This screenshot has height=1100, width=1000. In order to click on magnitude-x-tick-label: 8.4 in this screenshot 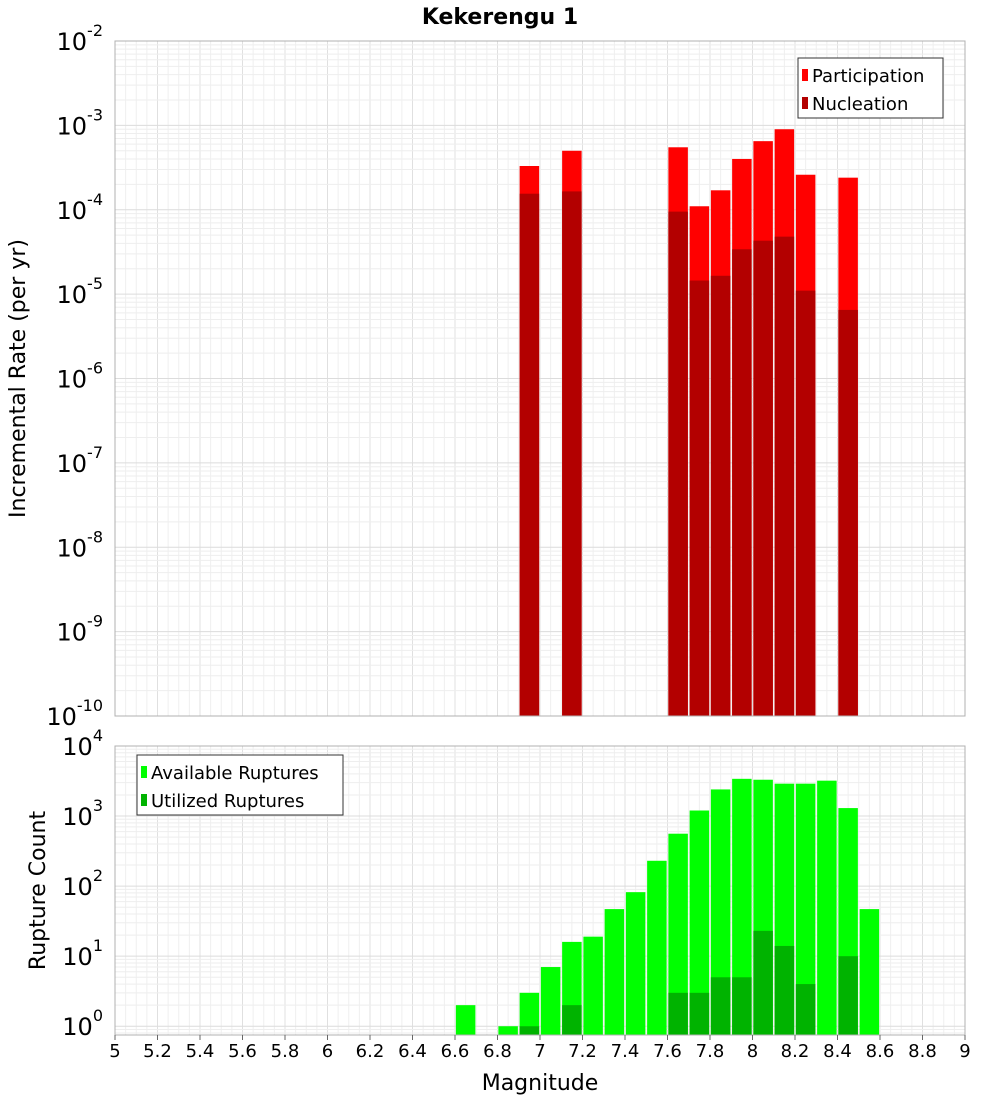, I will do `click(837, 1051)`.